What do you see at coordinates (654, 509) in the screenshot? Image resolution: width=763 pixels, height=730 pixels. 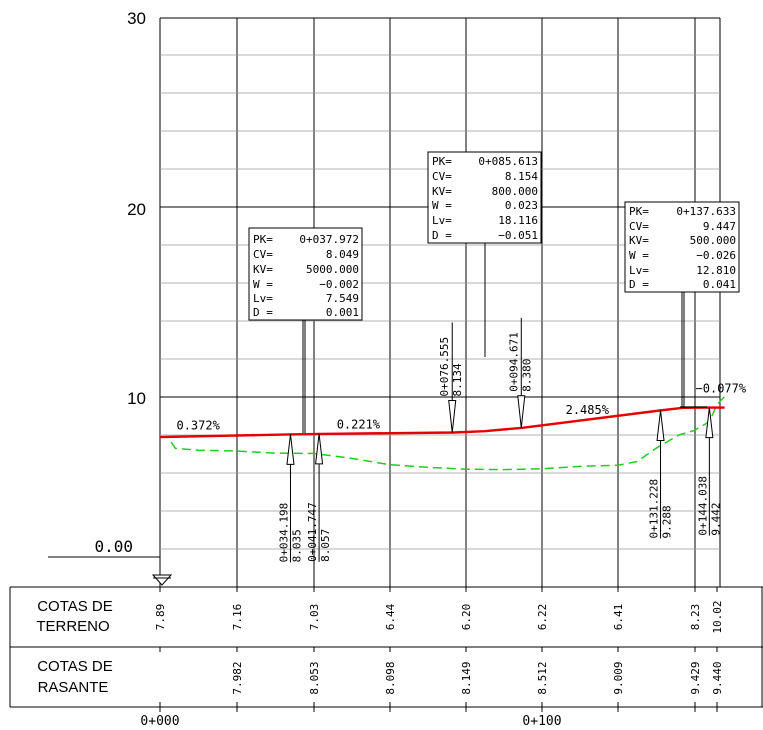 I see `point-station-label: 0+131.228` at bounding box center [654, 509].